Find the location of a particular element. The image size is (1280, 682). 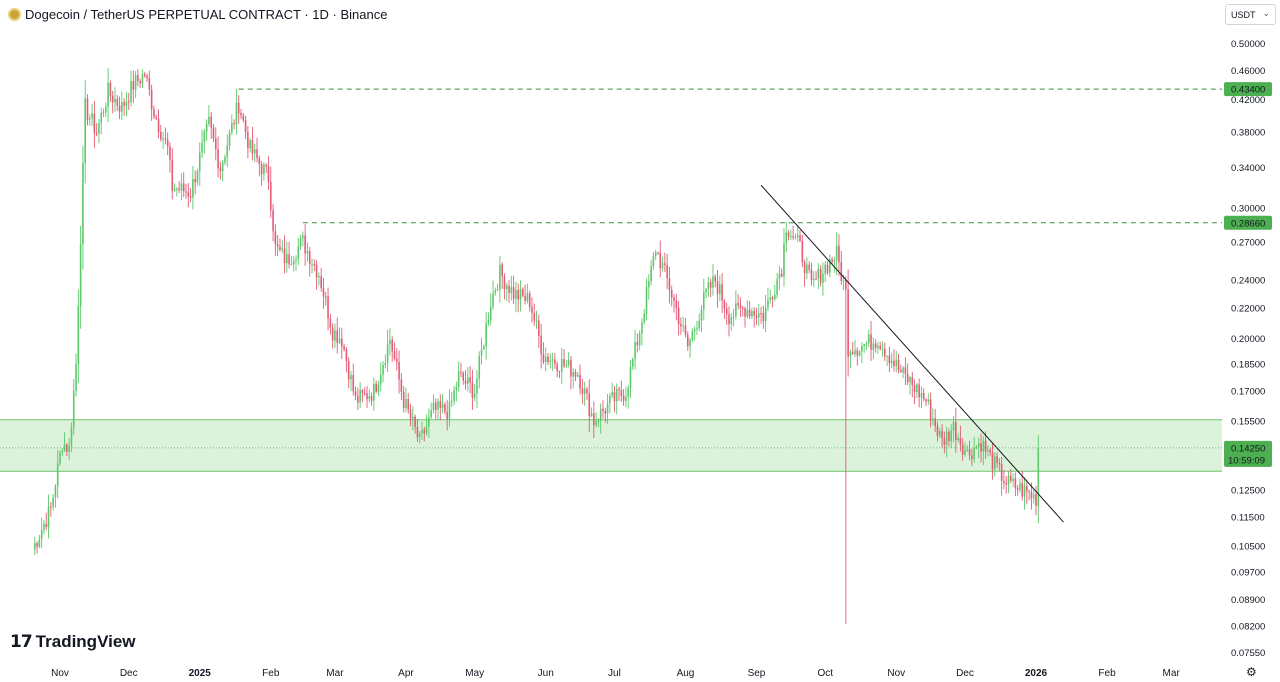

y-tick-label: 0.30000 is located at coordinates (1248, 209).